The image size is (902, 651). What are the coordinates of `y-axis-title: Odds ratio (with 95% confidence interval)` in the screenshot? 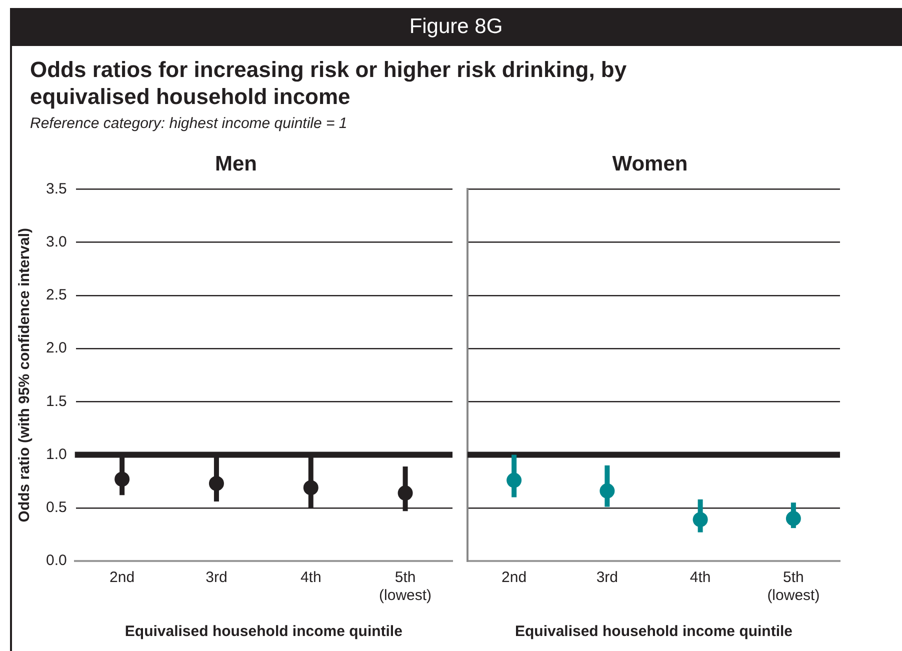 It's located at (25, 375).